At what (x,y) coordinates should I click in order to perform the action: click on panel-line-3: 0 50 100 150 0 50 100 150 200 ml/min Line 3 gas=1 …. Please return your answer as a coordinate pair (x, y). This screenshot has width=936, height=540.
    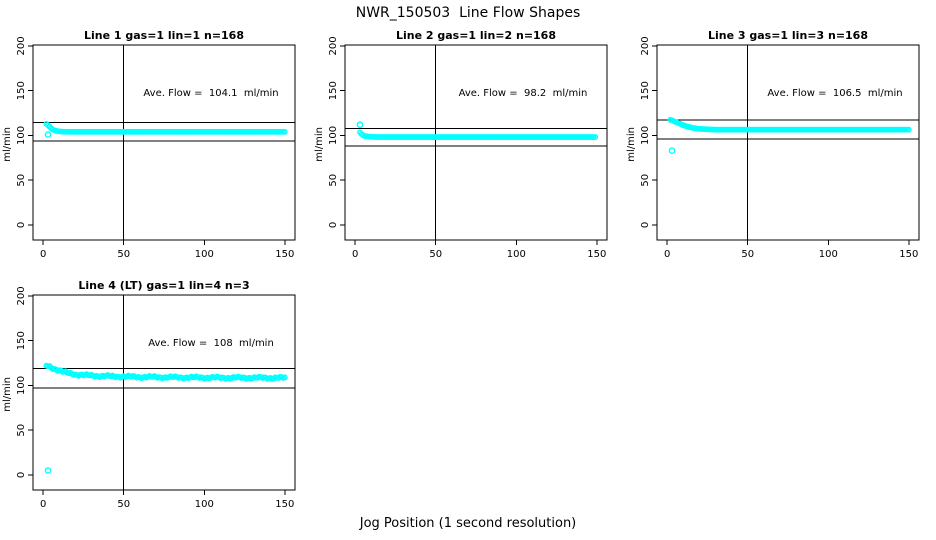
    Looking at the image, I should click on (773, 144).